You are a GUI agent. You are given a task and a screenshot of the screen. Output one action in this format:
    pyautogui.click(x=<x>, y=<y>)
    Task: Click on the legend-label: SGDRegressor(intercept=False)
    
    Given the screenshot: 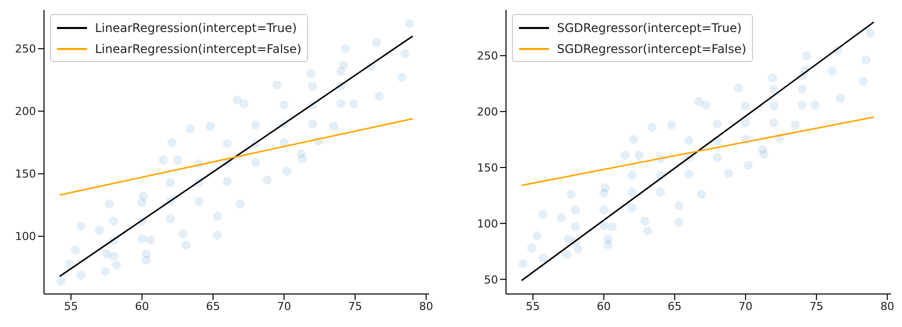 What is the action you would take?
    pyautogui.click(x=651, y=49)
    